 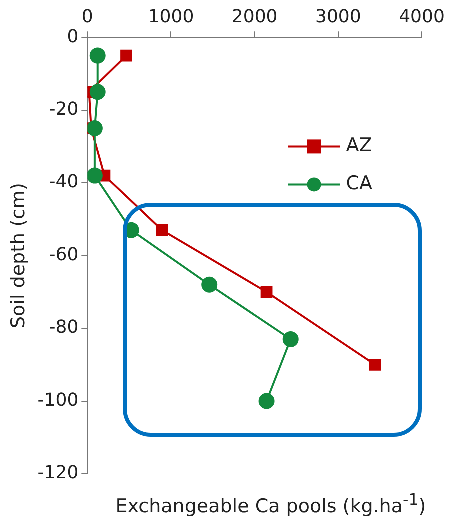 I want to click on x-tick-label: 0, so click(x=88, y=17).